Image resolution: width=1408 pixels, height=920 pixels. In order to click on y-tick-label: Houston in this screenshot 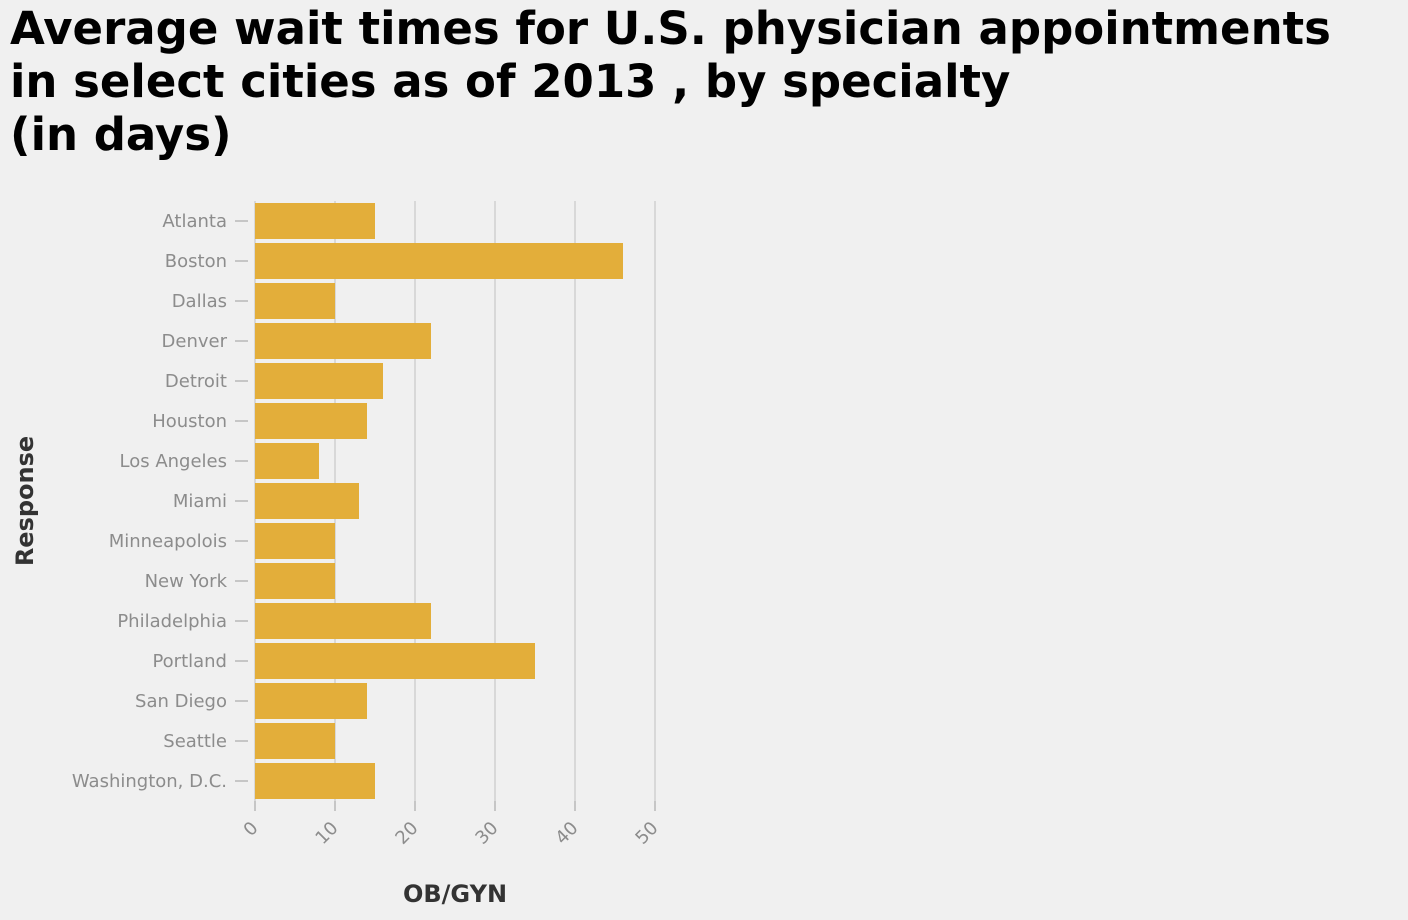, I will do `click(189, 421)`.